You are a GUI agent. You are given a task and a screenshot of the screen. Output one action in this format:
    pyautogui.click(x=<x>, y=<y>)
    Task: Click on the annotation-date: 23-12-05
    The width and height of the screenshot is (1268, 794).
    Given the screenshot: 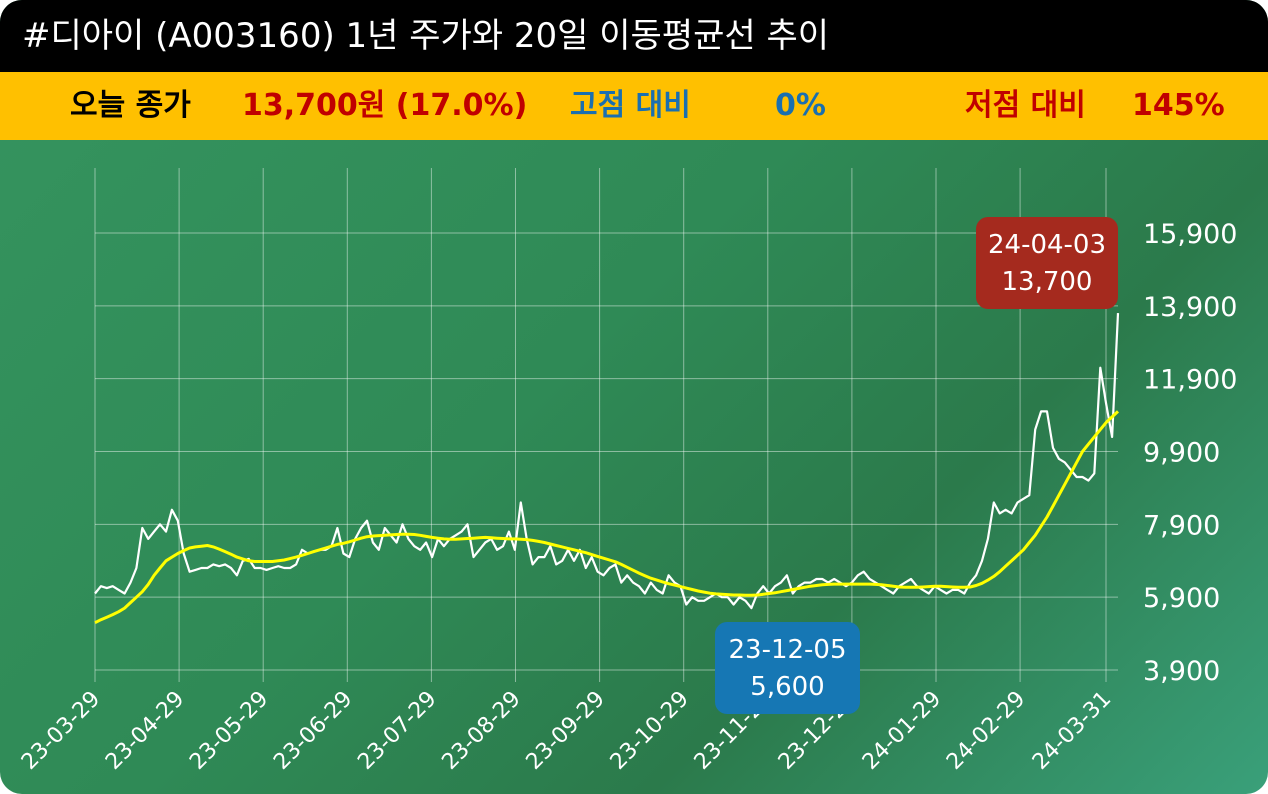 What is the action you would take?
    pyautogui.click(x=787, y=650)
    